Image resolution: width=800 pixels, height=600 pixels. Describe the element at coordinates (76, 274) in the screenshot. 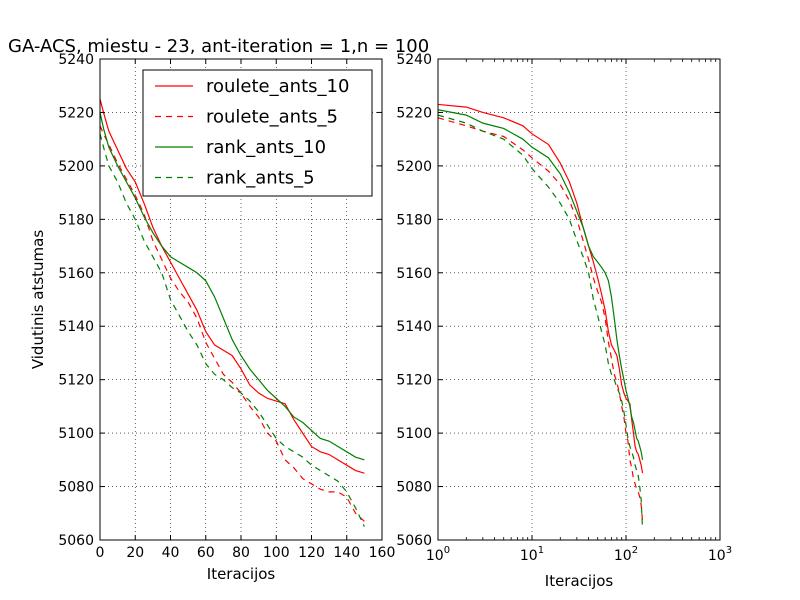

I see `left-y-tick-label: 5160` at that location.